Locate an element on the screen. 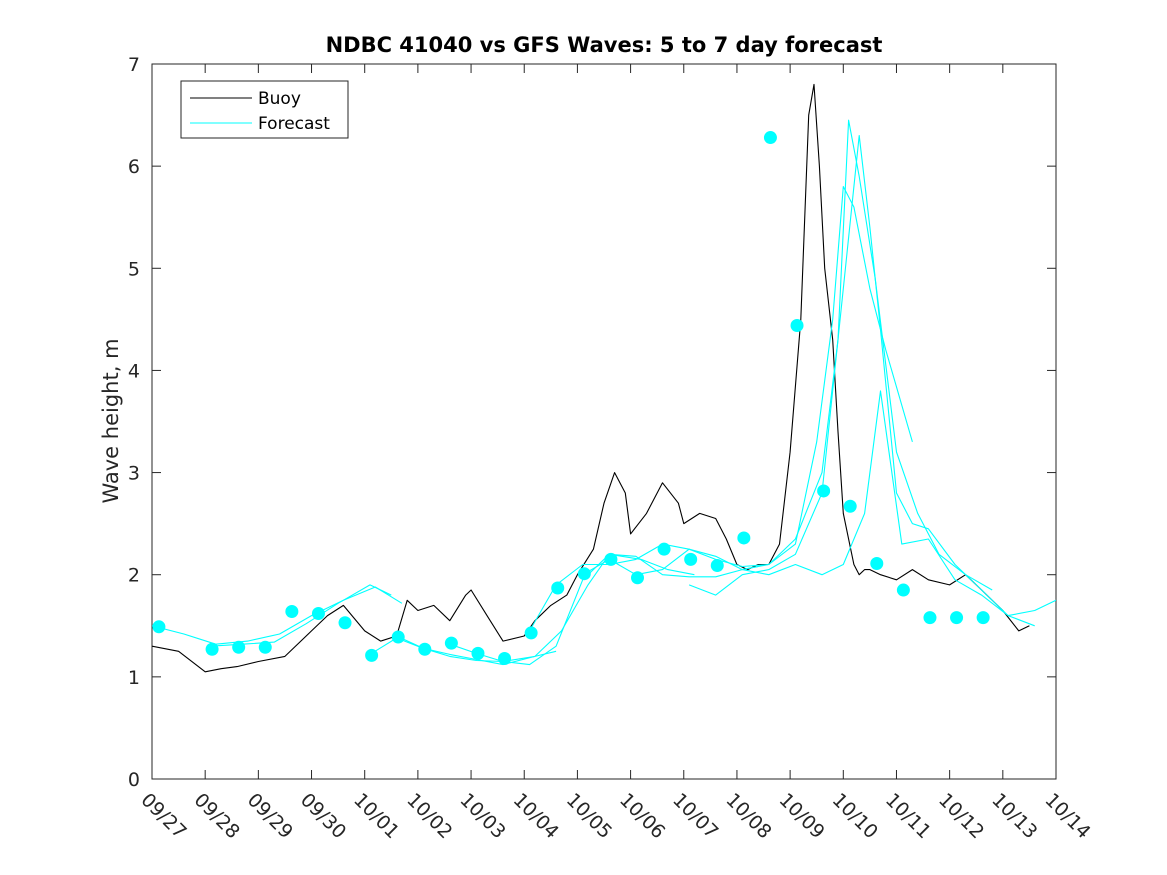 This screenshot has height=875, width=1167. x-tick-label: 10/02 is located at coordinates (429, 816).